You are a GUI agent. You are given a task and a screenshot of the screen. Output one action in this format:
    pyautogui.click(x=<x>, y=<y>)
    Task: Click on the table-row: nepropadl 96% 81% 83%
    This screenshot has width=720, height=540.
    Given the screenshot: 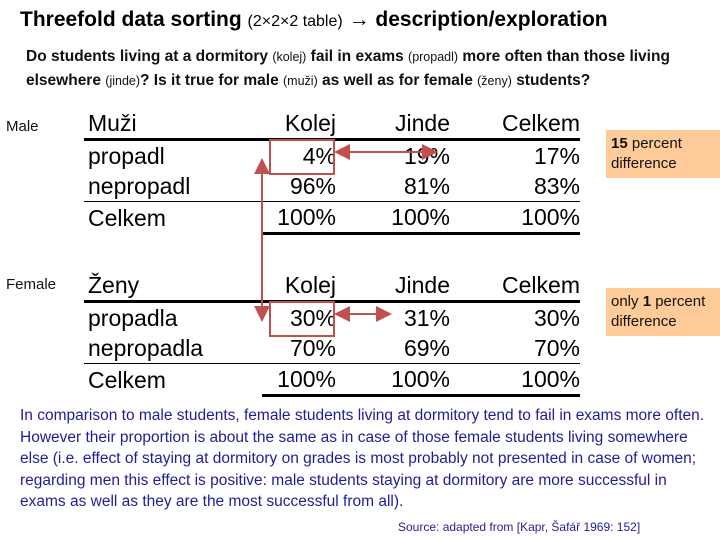 What is the action you would take?
    pyautogui.click(x=332, y=186)
    